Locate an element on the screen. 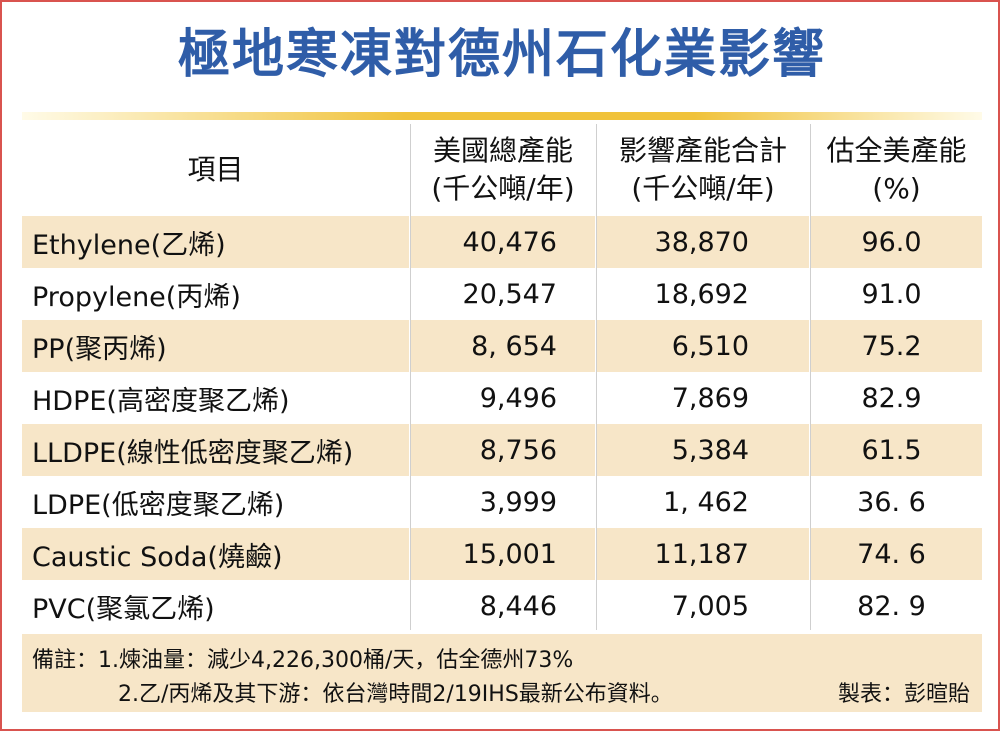  row-percent: 75.2 is located at coordinates (895, 346).